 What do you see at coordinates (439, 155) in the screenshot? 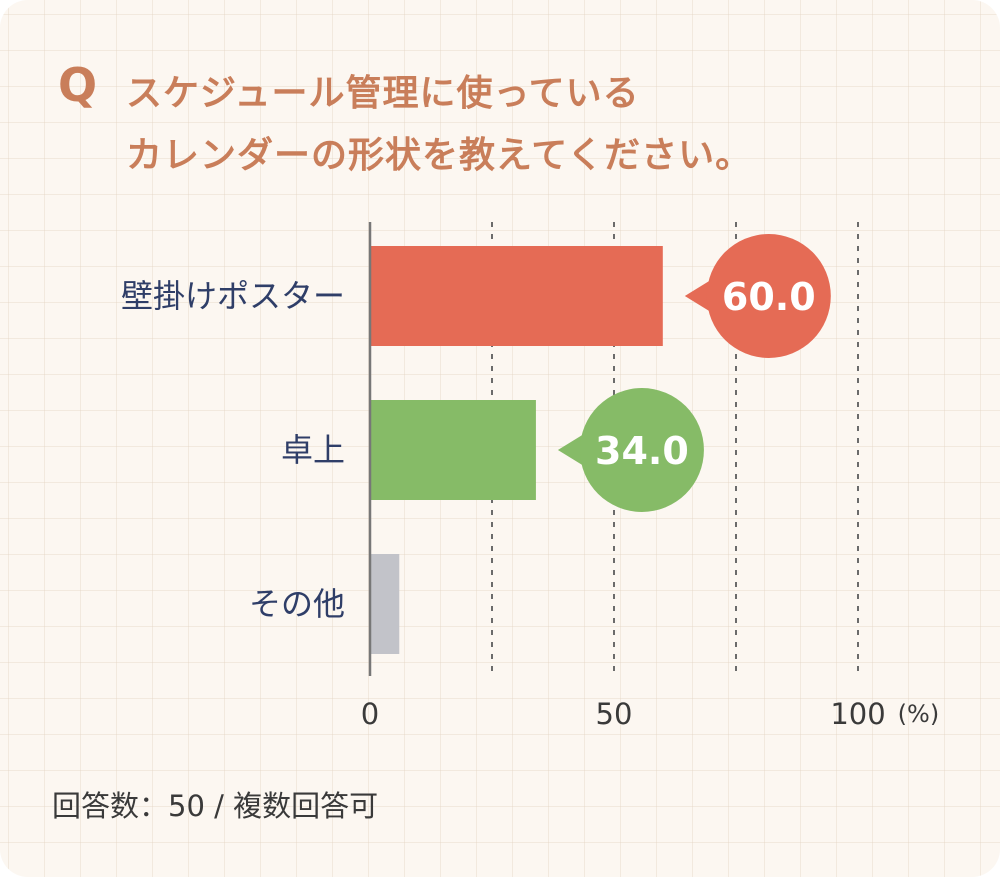
I see `question-line-2: カレンダーの形状を教えてください。` at bounding box center [439, 155].